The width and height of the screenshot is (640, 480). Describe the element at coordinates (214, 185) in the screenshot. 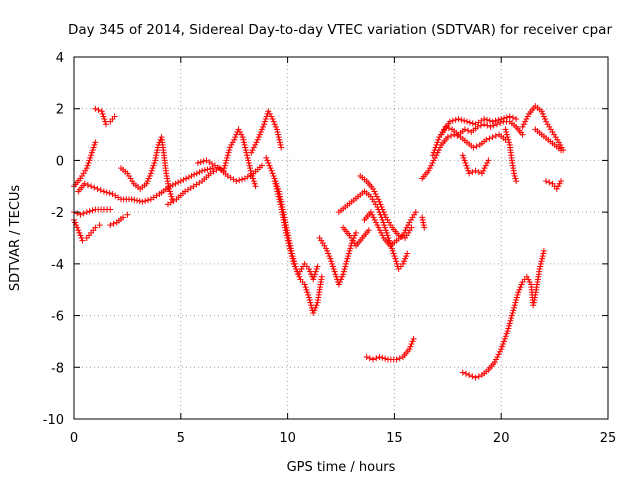

I see `series-arc-h` at that location.